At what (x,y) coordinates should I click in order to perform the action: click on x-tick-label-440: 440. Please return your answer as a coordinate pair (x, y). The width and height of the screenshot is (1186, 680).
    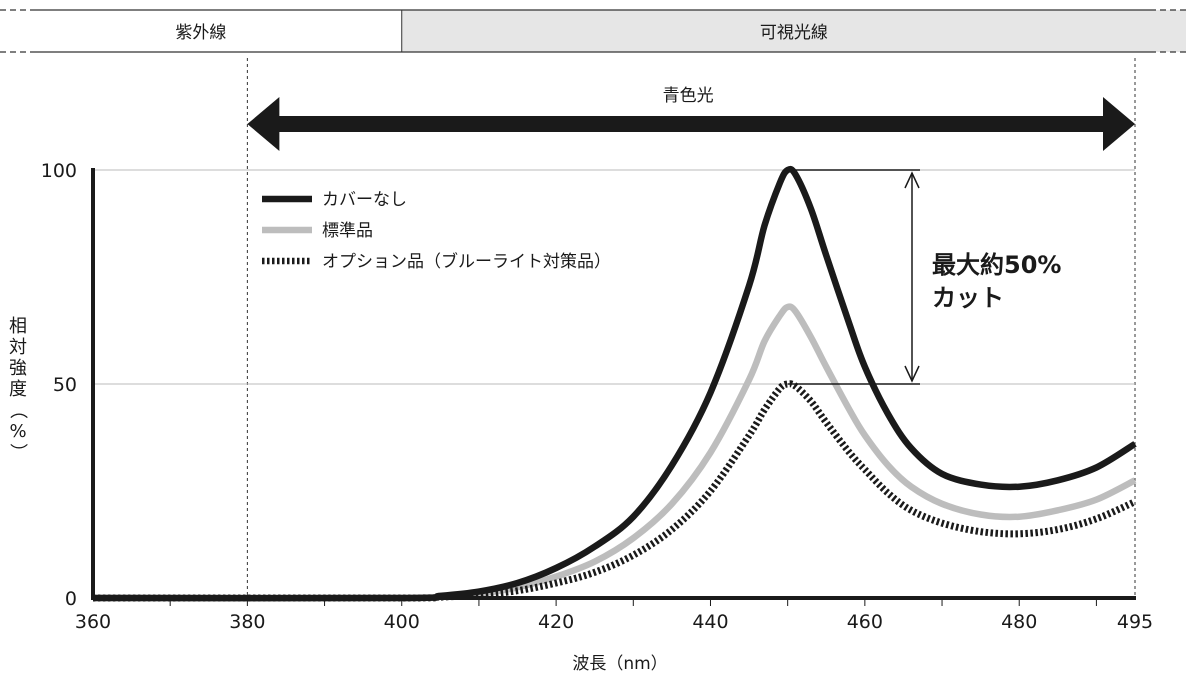
    Looking at the image, I should click on (710, 622).